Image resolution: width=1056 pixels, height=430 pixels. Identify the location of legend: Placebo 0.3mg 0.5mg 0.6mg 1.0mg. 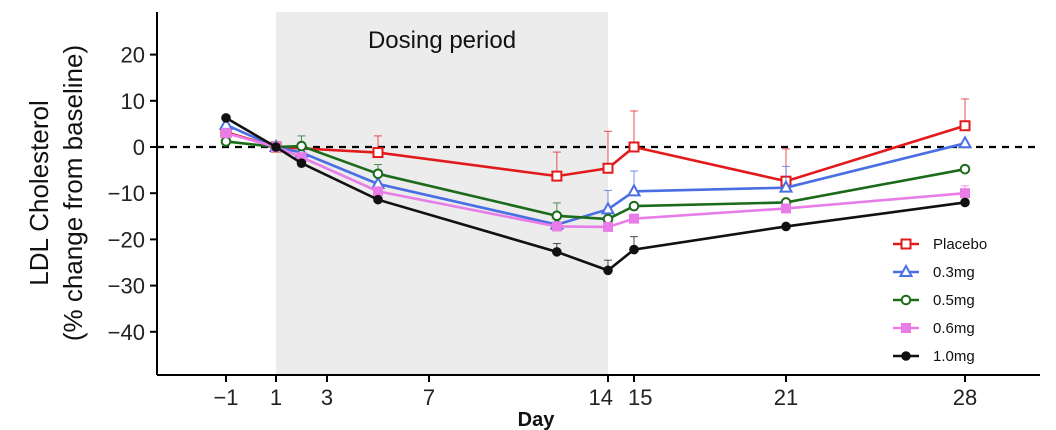
(940, 300).